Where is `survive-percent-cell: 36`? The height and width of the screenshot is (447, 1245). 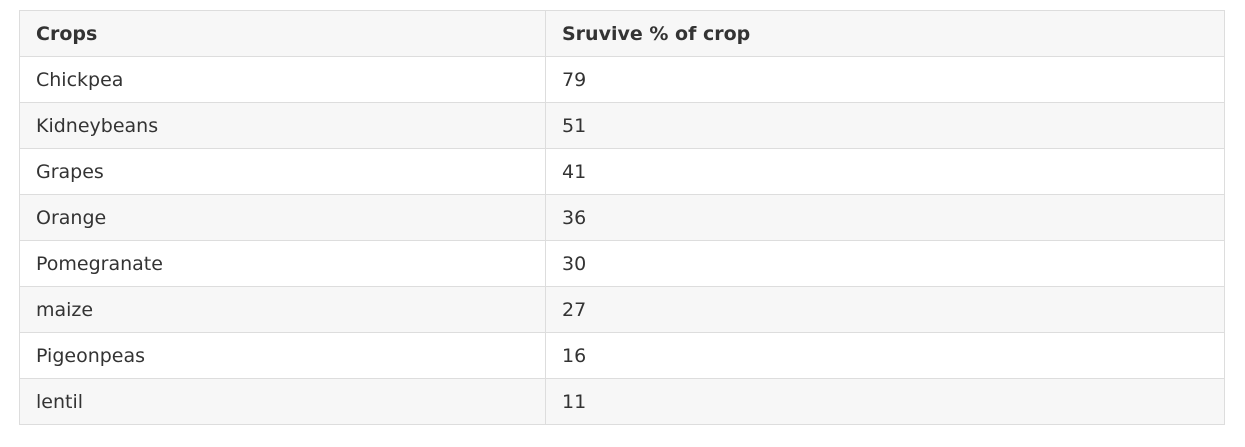 survive-percent-cell: 36 is located at coordinates (885, 217).